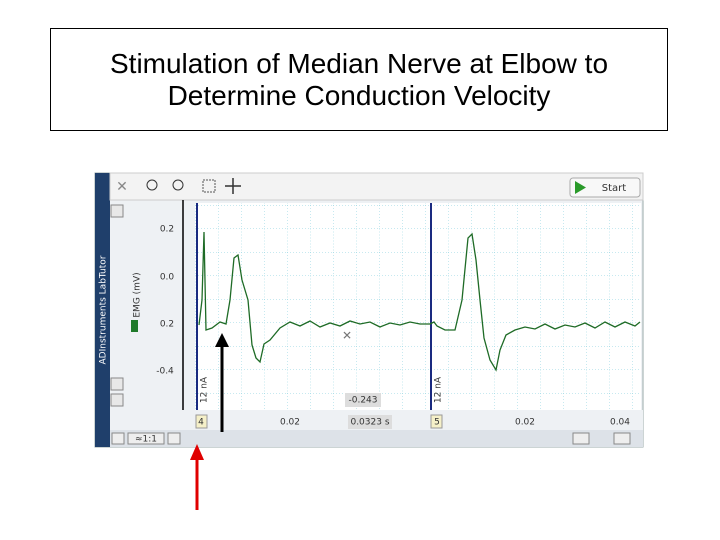 This screenshot has height=540, width=720. I want to click on brand: ADInstruments LabTutor, so click(104, 309).